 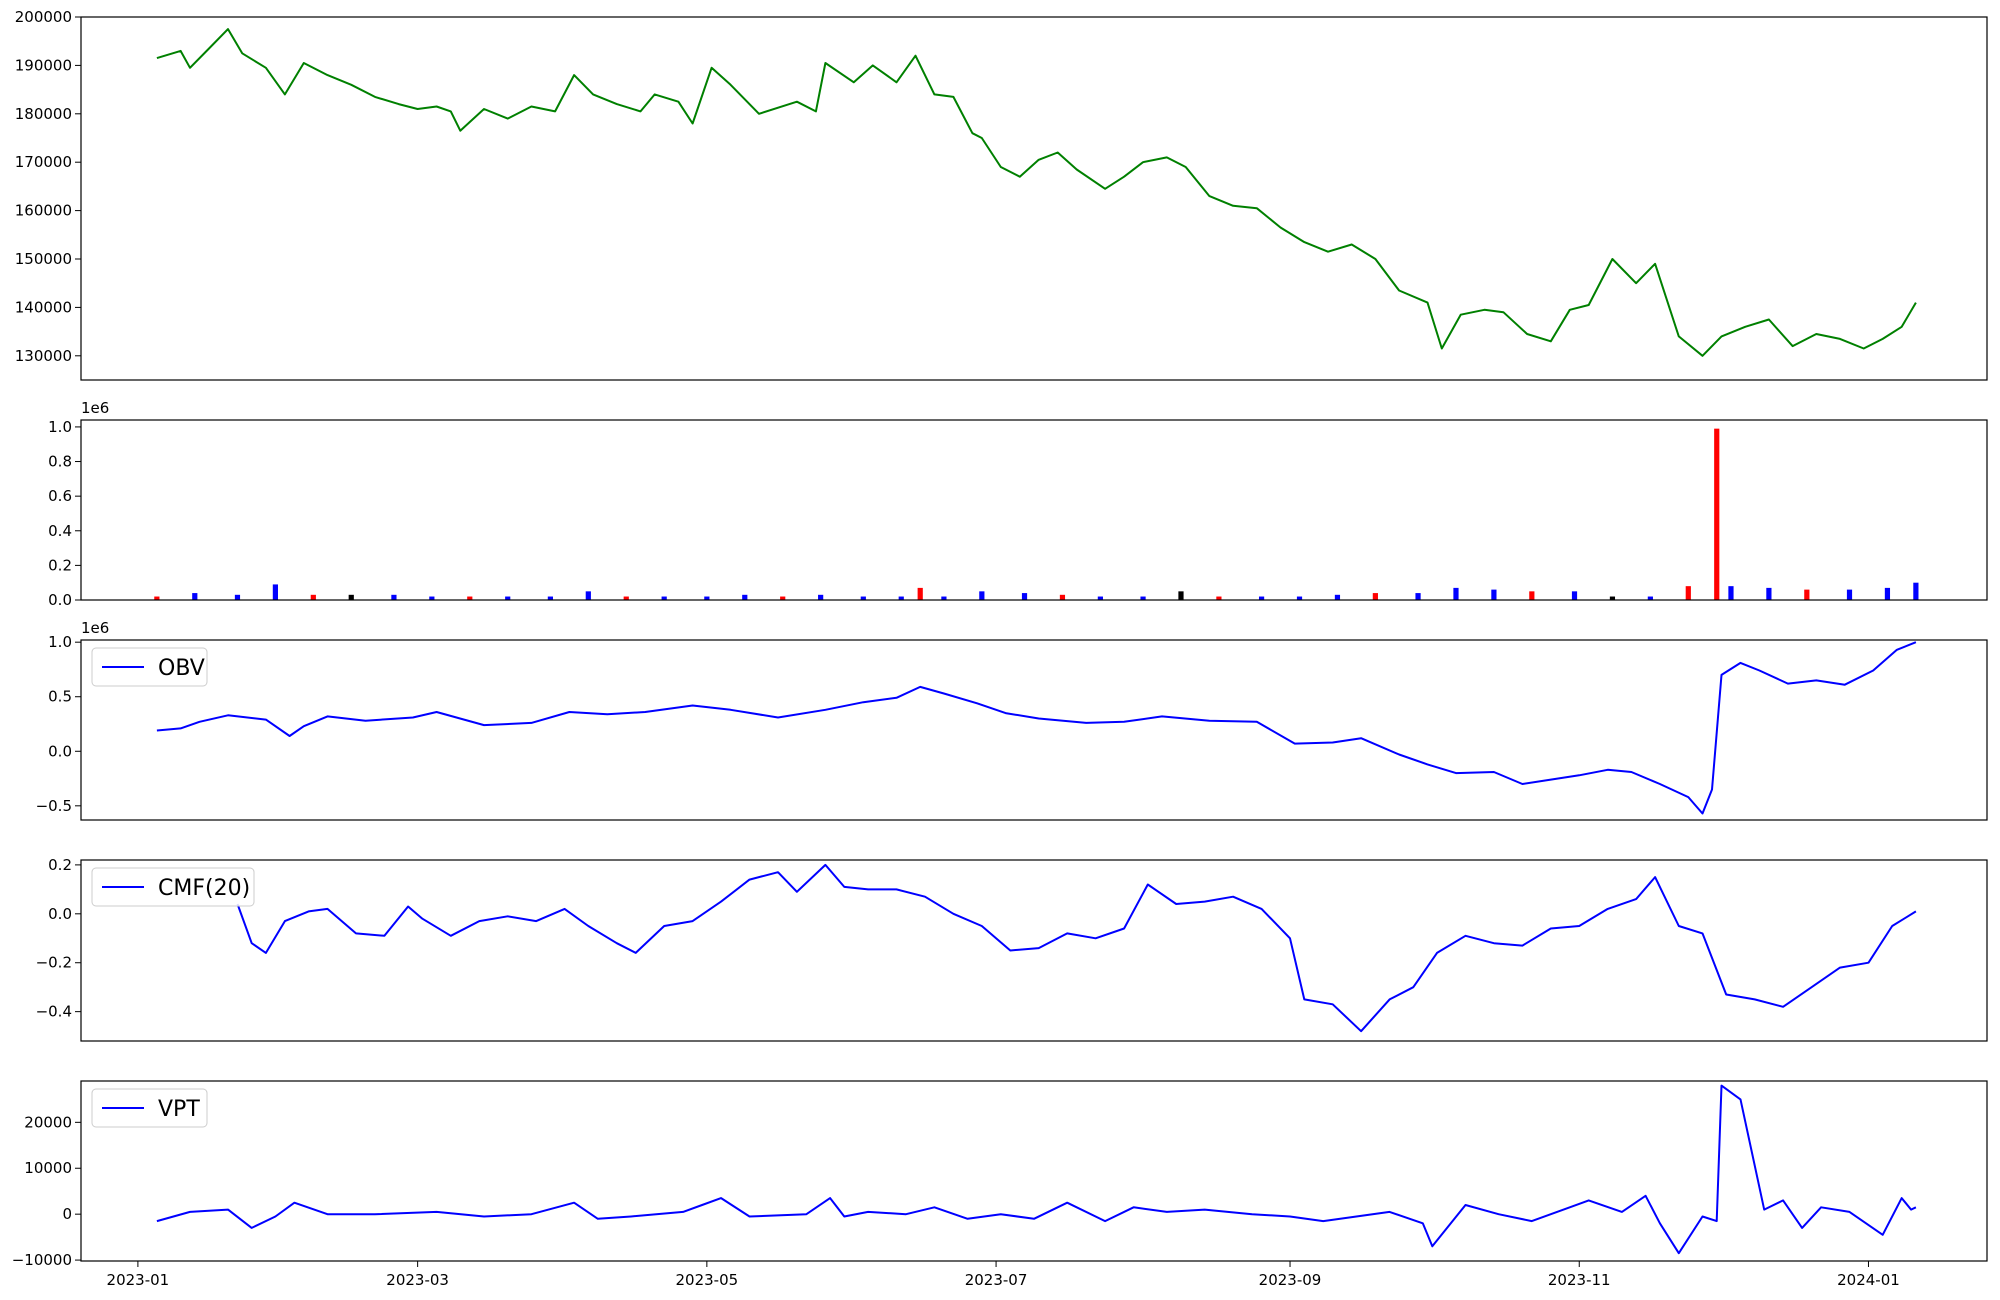 I want to click on legend: CMF(20), so click(x=173, y=887).